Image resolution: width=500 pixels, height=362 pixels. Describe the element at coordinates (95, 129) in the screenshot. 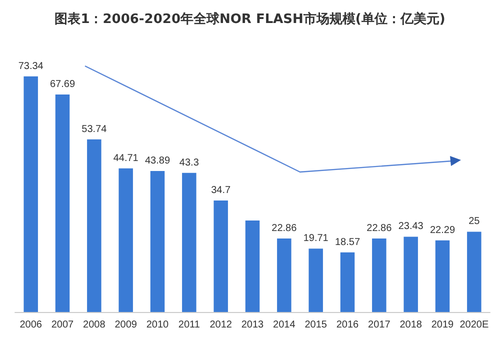

I see `data-label: 53.74` at that location.